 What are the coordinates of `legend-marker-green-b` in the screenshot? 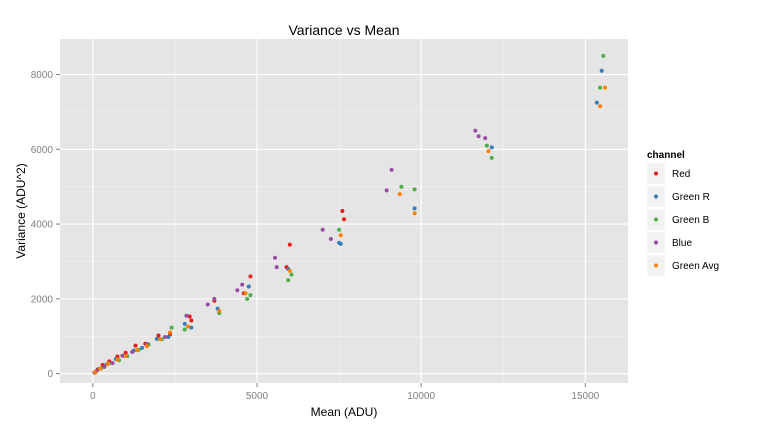 It's located at (656, 219).